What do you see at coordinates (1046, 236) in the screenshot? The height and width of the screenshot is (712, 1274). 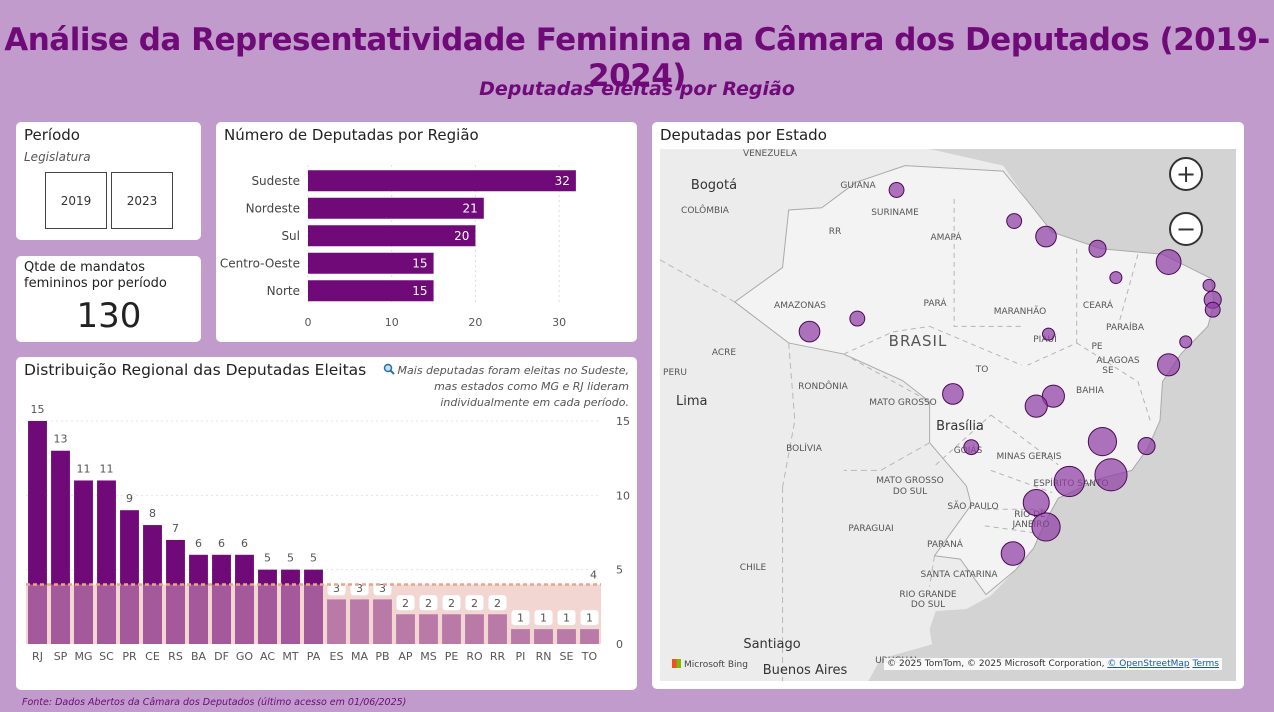 I see `map-bubble-pa` at bounding box center [1046, 236].